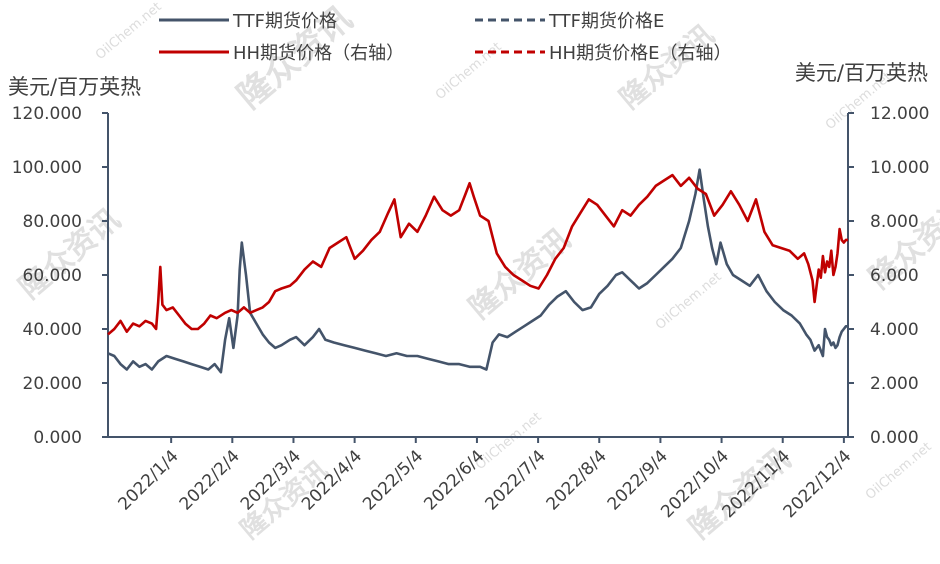  What do you see at coordinates (52, 330) in the screenshot?
I see `left-y-tick-label: 40.000` at bounding box center [52, 330].